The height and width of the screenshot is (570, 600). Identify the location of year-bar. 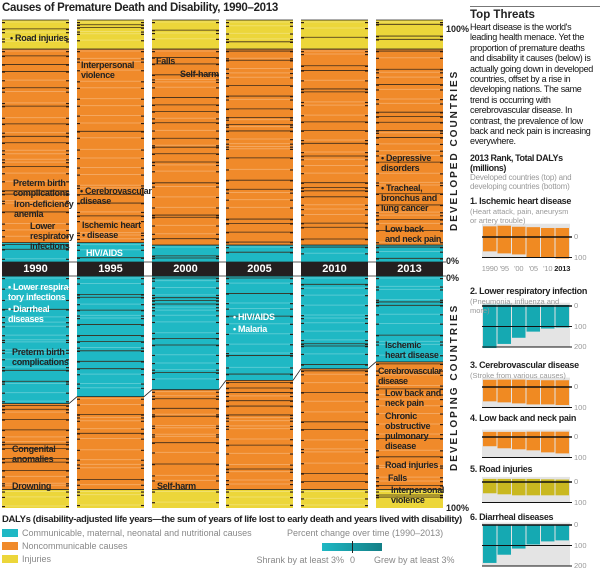
(409, 269).